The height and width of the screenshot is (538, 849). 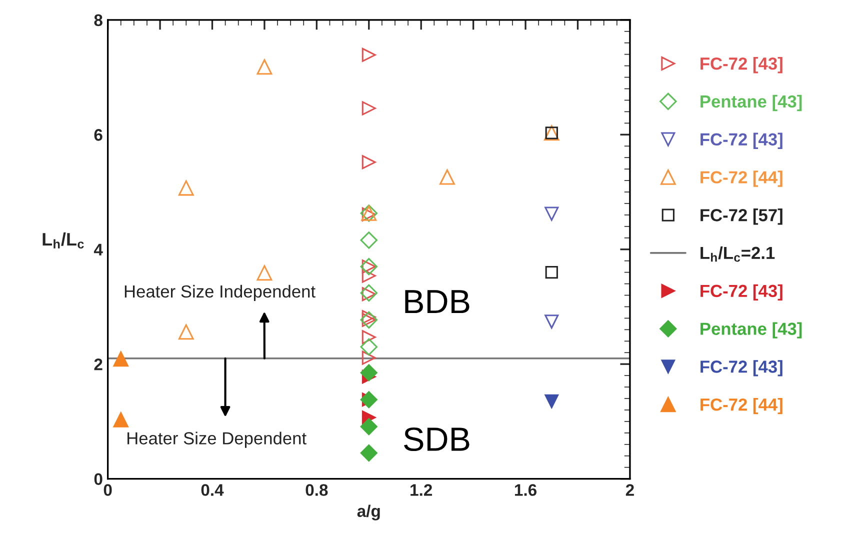 What do you see at coordinates (630, 490) in the screenshot?
I see `x-tick-label: 2` at bounding box center [630, 490].